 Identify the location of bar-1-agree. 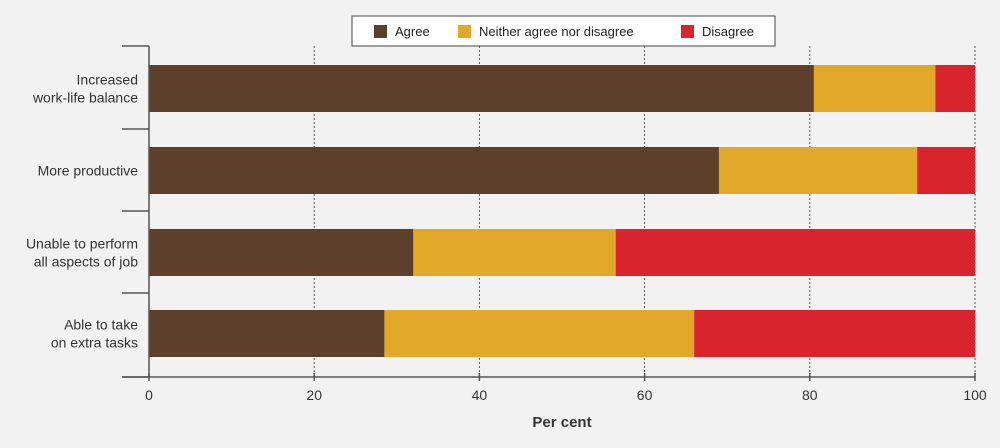
(481, 88).